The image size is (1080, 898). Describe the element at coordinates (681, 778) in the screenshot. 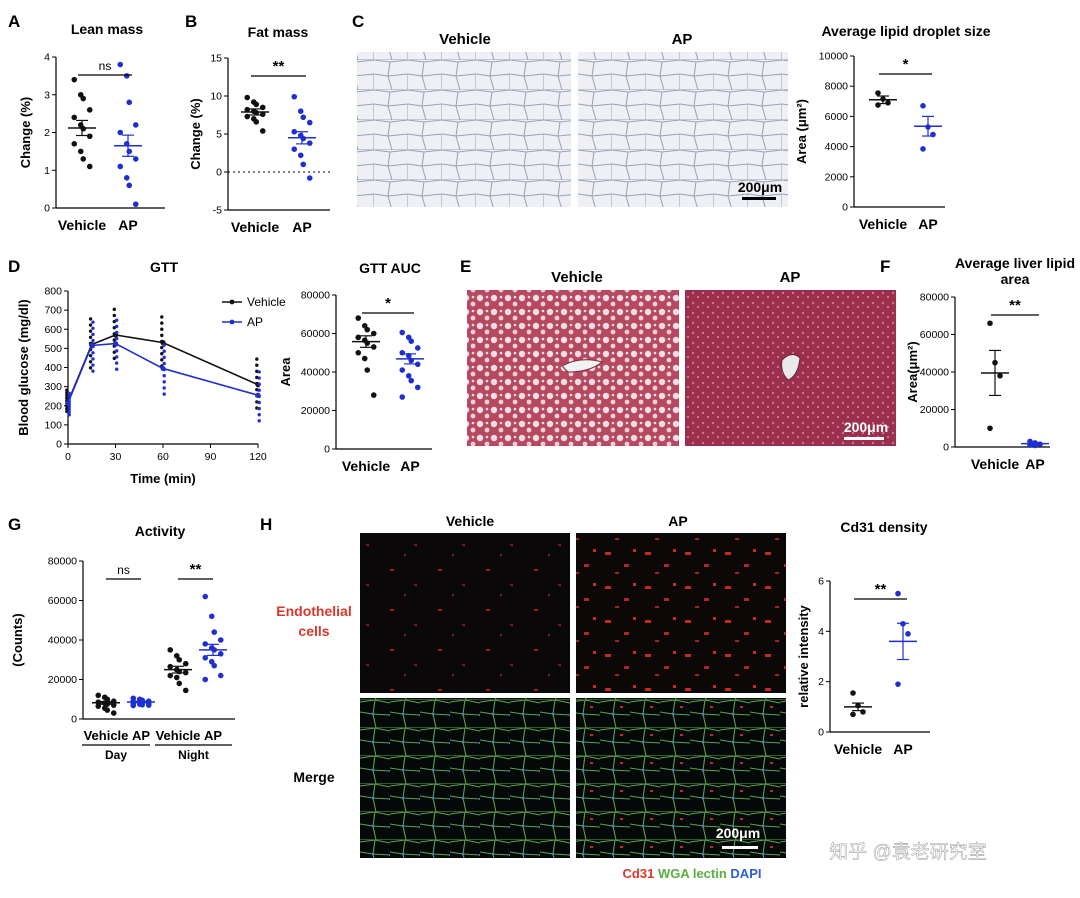

I see `h-ap-merge-image` at that location.